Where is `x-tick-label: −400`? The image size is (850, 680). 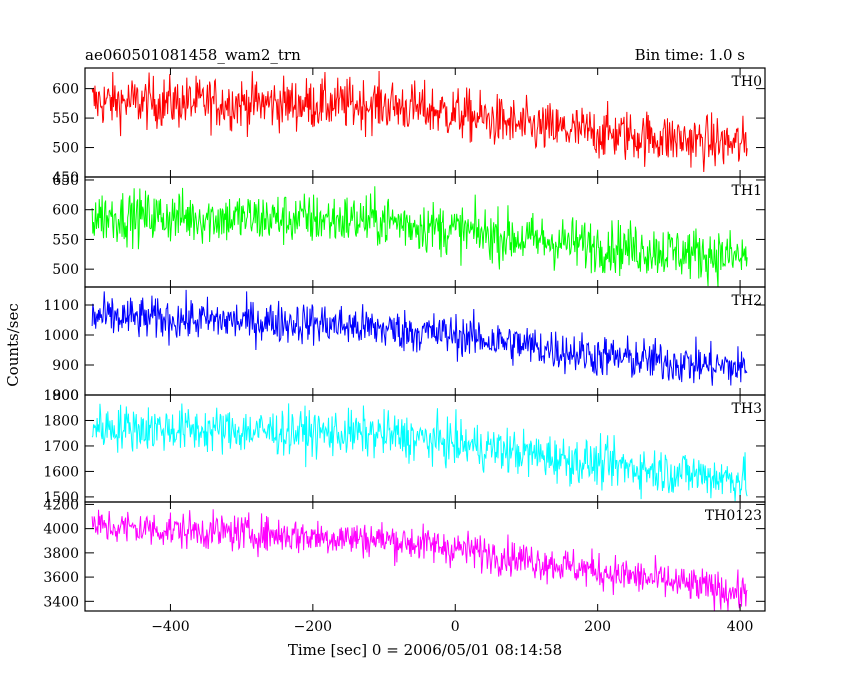 x-tick-label: −400 is located at coordinates (170, 627).